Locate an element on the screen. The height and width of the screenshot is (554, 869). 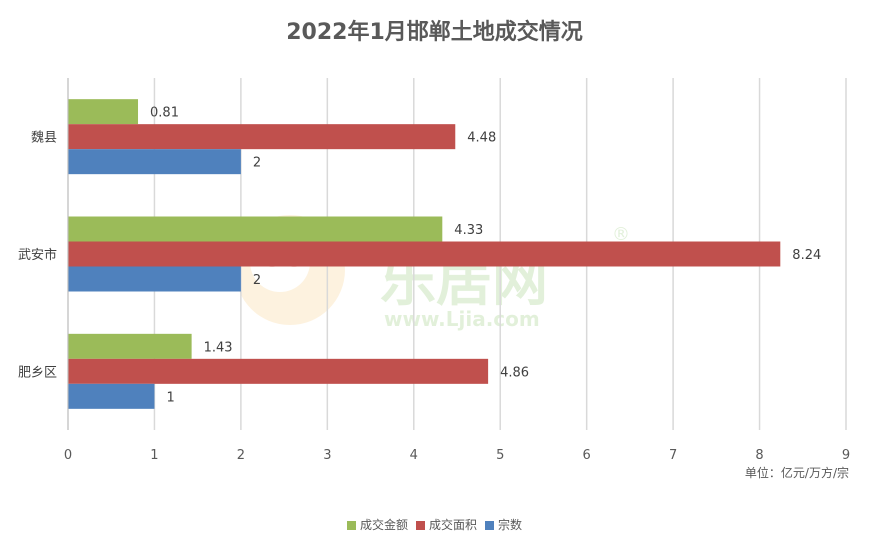
data-label: 4.48 is located at coordinates (481, 138).